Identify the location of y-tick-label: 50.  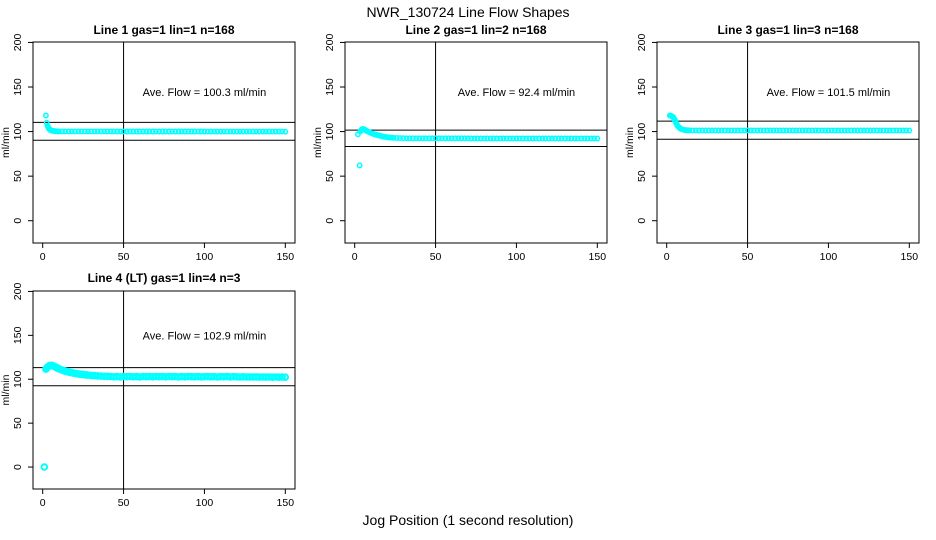
(330, 176).